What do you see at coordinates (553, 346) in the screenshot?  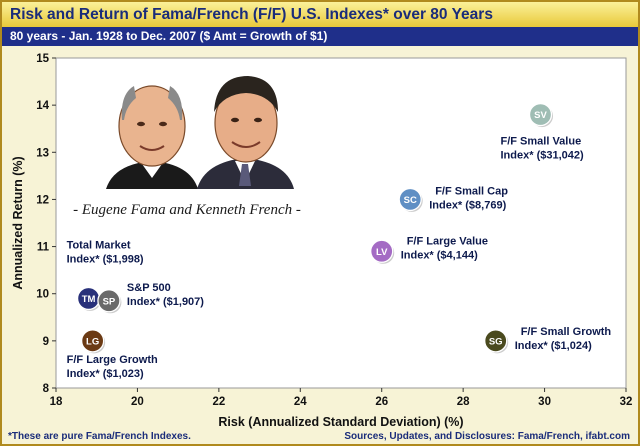 I see `point-label: Index* ($1,024)` at bounding box center [553, 346].